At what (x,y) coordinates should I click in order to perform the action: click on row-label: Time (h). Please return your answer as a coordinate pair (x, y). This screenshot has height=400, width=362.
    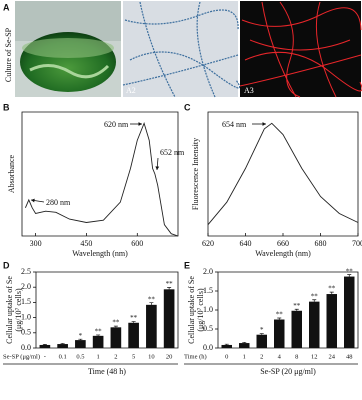
    Looking at the image, I should click on (195, 356).